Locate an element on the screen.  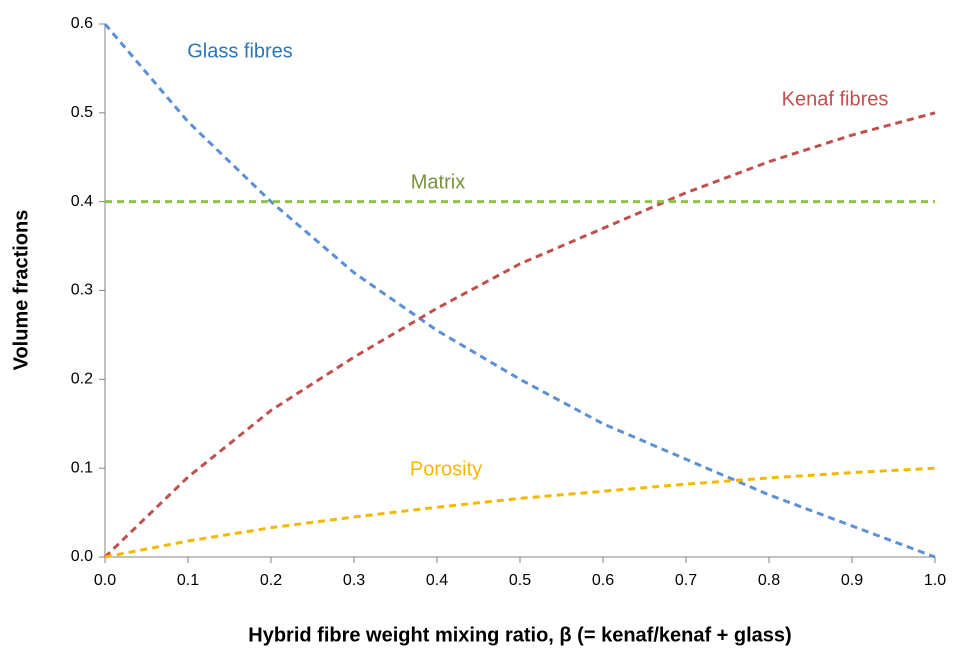
x-tick-label: 0.3 is located at coordinates (354, 580).